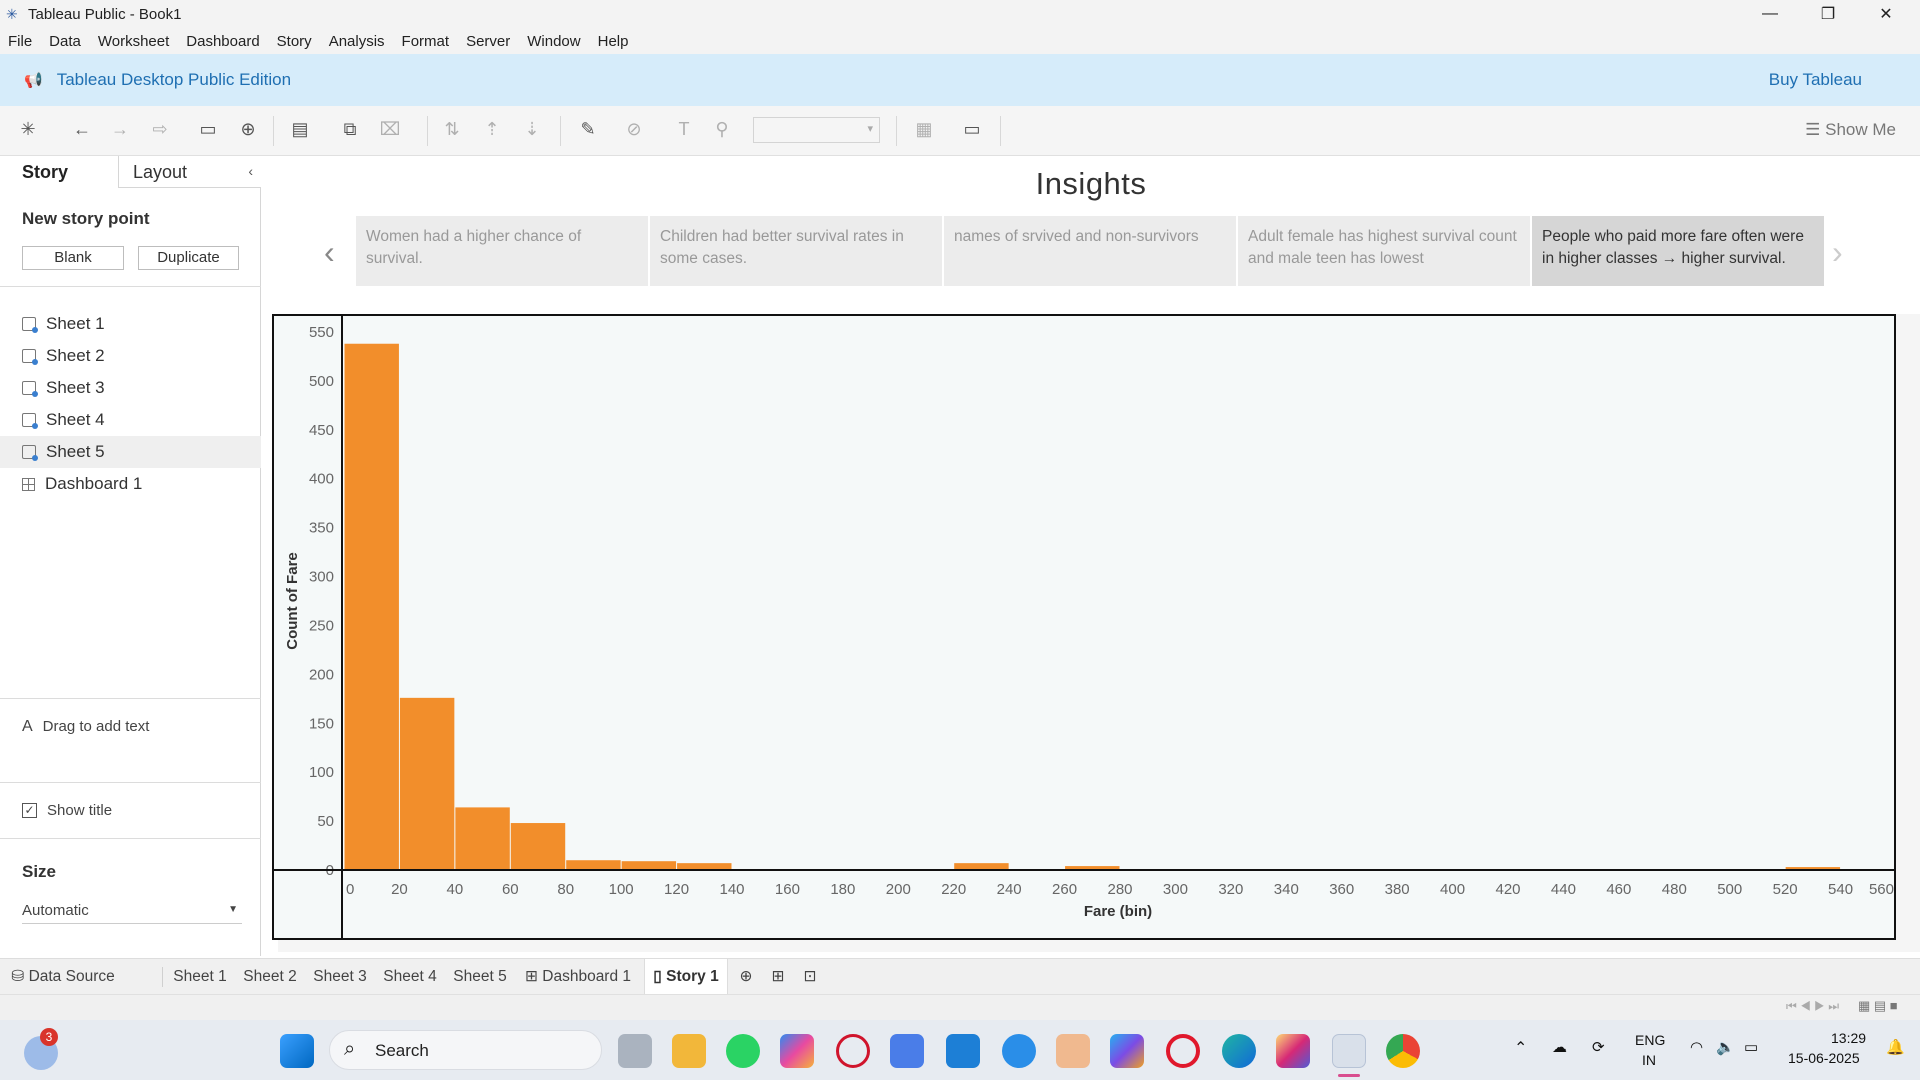  Describe the element at coordinates (160, 129) in the screenshot. I see `replay-icon: ⇨` at that location.